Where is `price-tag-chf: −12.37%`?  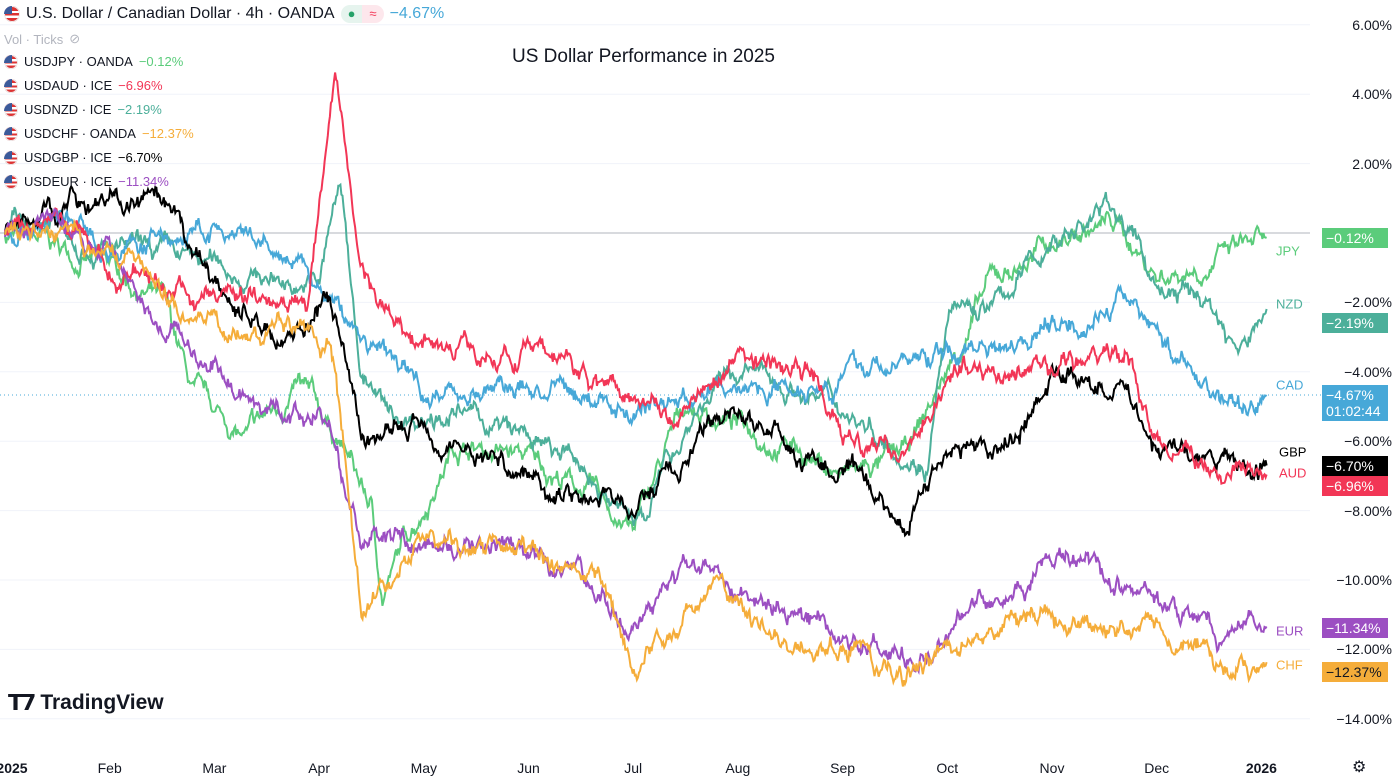
price-tag-chf: −12.37% is located at coordinates (1355, 672).